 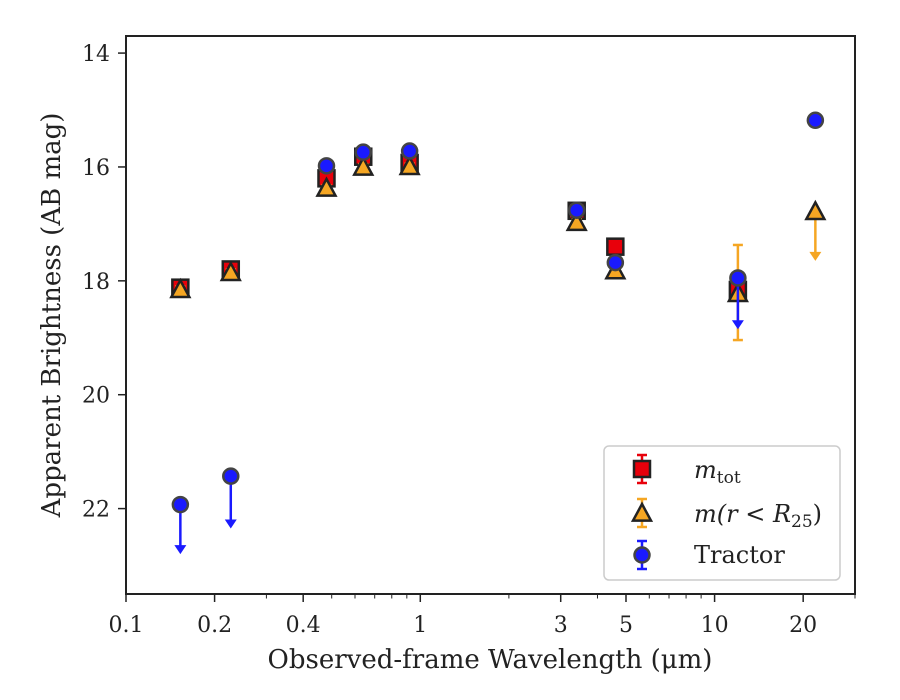 What do you see at coordinates (642, 555) in the screenshot?
I see `legend-tractor-marker` at bounding box center [642, 555].